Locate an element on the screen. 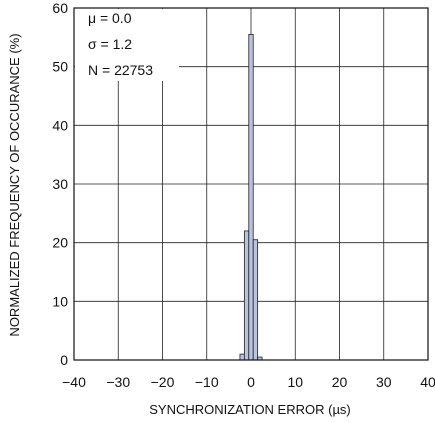 Image resolution: width=435 pixels, height=423 pixels. y-tick-label: 30 is located at coordinates (60, 184).